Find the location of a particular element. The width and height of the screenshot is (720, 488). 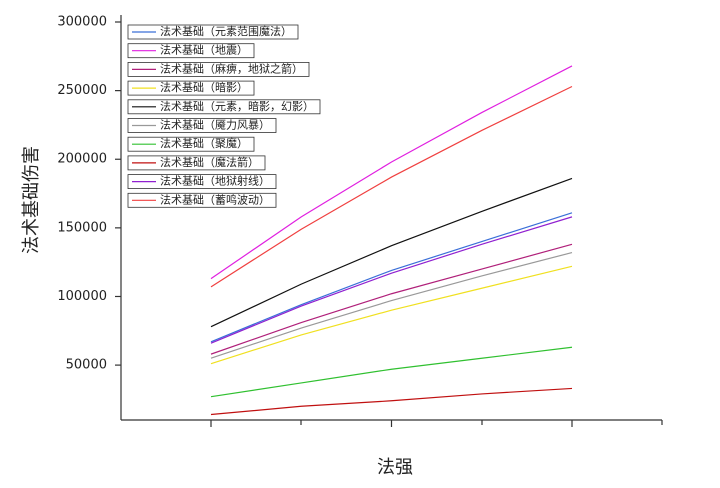

y-tick-label: 300000 is located at coordinates (82, 22).